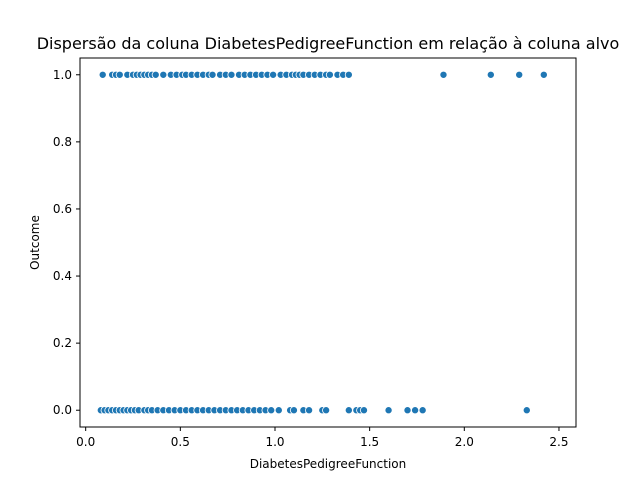 This screenshot has width=640, height=480. Describe the element at coordinates (62, 343) in the screenshot. I see `y-tick-label: 0.2` at that location.